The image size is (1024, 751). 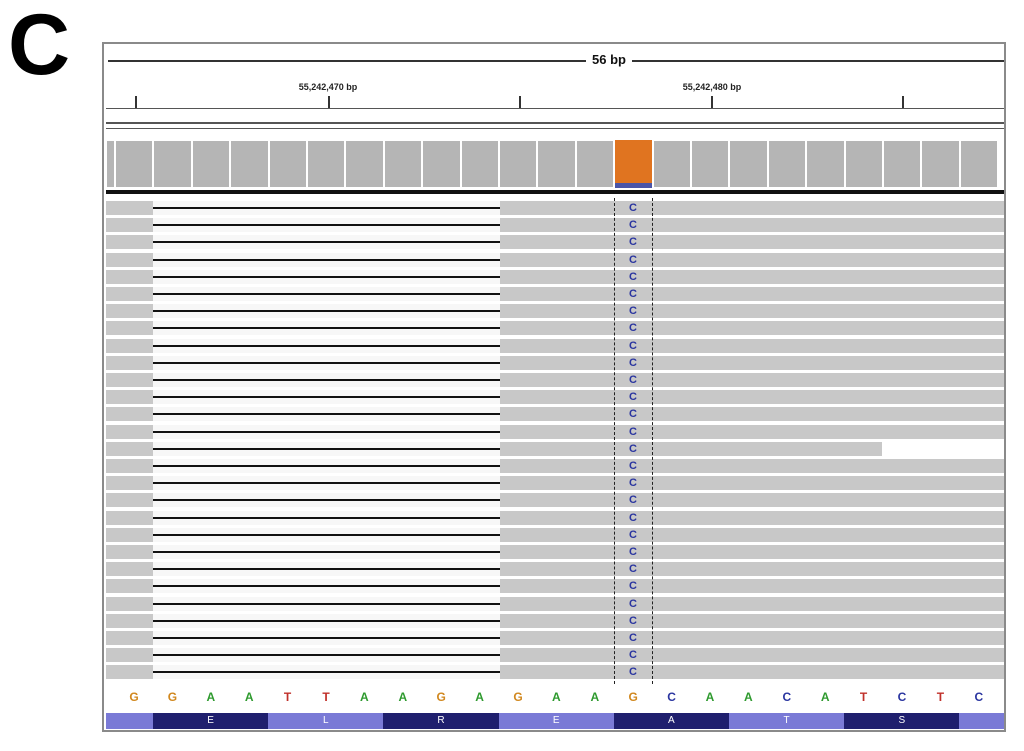 What do you see at coordinates (555, 108) in the screenshot?
I see `ruler-baseline` at bounding box center [555, 108].